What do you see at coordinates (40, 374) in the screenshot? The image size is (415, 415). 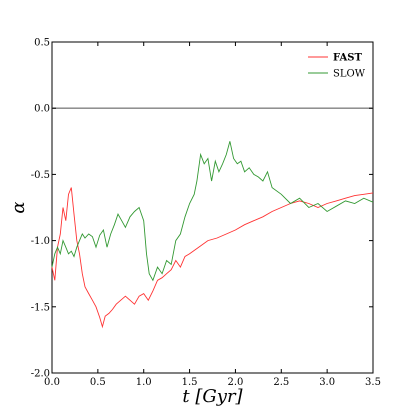 I see `y-tick-label: -2.0` at bounding box center [40, 374].